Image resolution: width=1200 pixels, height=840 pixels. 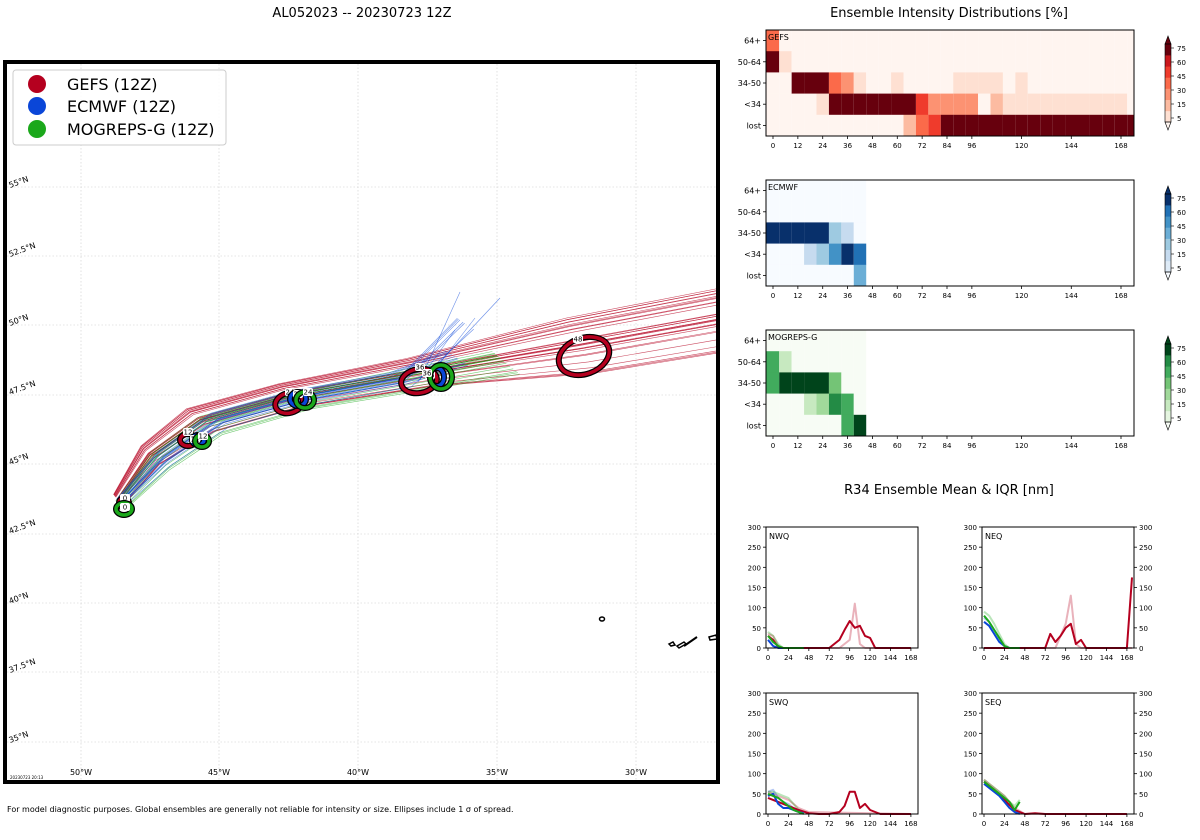 What do you see at coordinates (1168, 276) in the screenshot?
I see `colorbar-bottom-arrow` at bounding box center [1168, 276].